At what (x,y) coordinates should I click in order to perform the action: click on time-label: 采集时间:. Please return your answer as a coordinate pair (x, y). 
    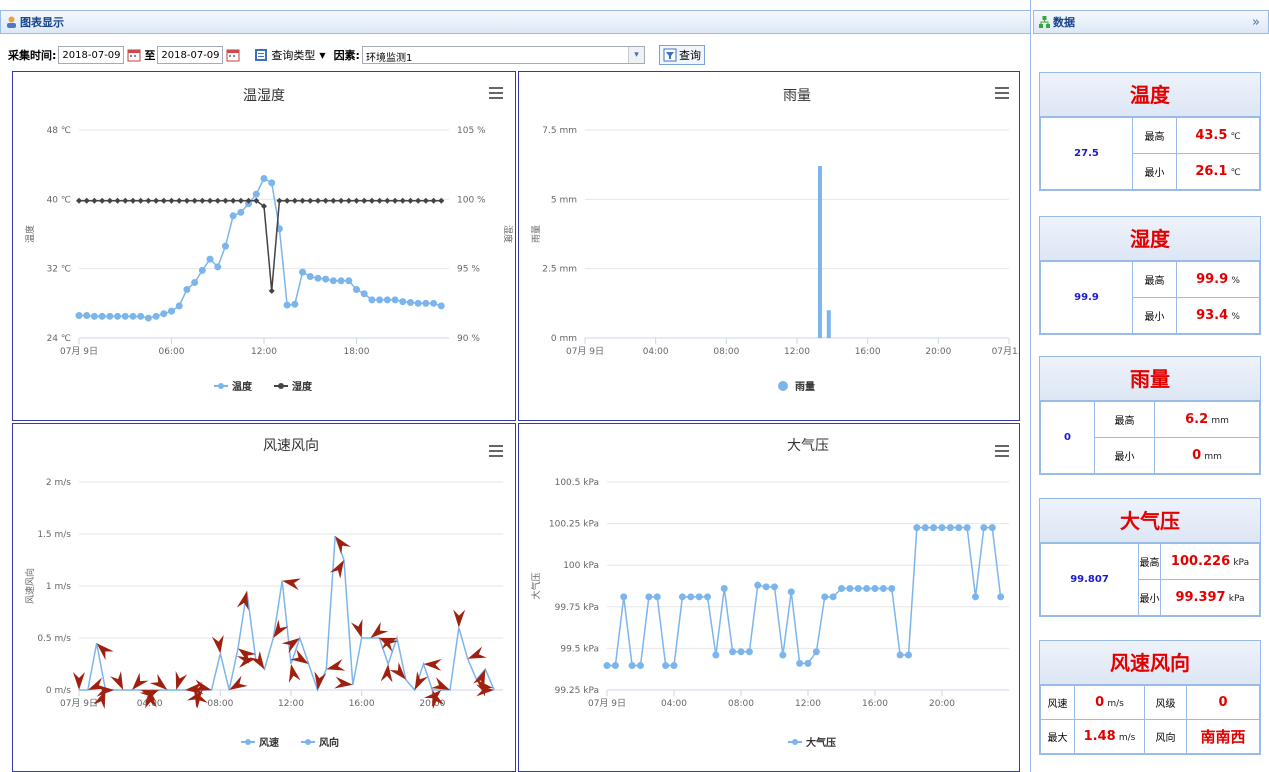
    Looking at the image, I should click on (32, 55).